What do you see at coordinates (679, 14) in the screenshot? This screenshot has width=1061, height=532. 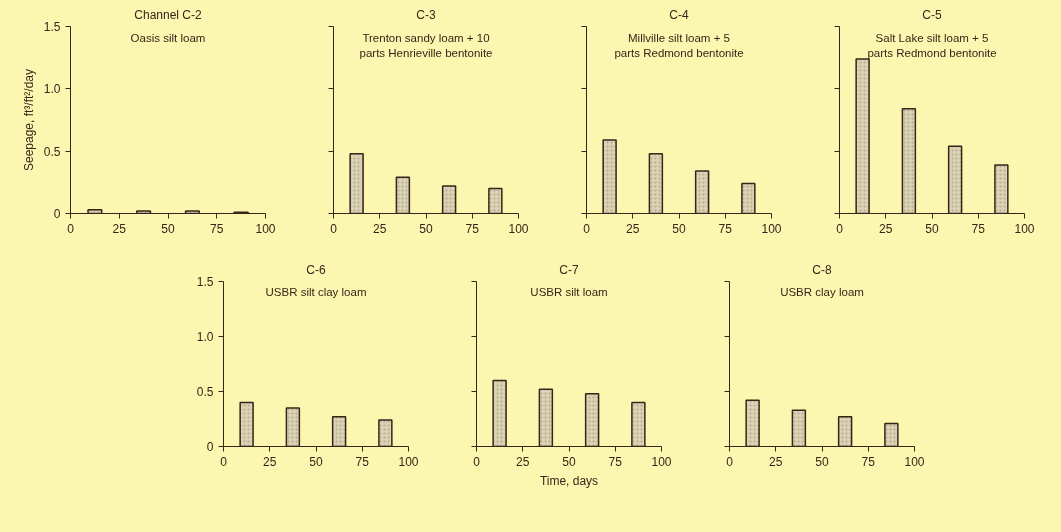 I see `chart-title: C-4` at bounding box center [679, 14].